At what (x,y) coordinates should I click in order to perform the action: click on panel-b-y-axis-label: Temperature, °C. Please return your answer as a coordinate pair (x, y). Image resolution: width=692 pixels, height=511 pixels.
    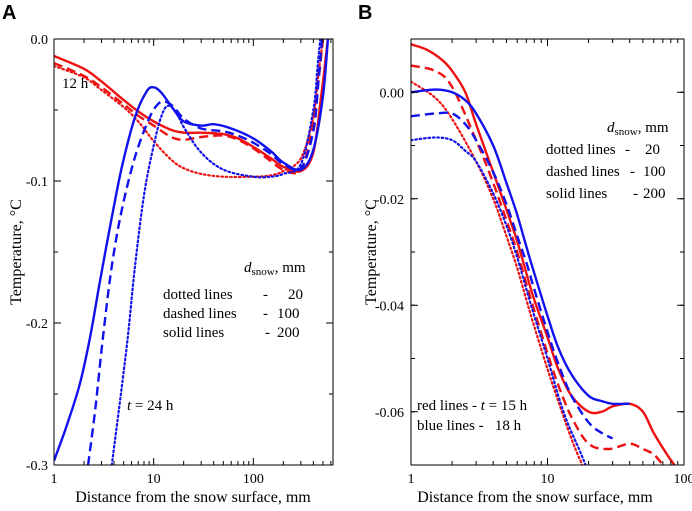
    Looking at the image, I should click on (371, 252).